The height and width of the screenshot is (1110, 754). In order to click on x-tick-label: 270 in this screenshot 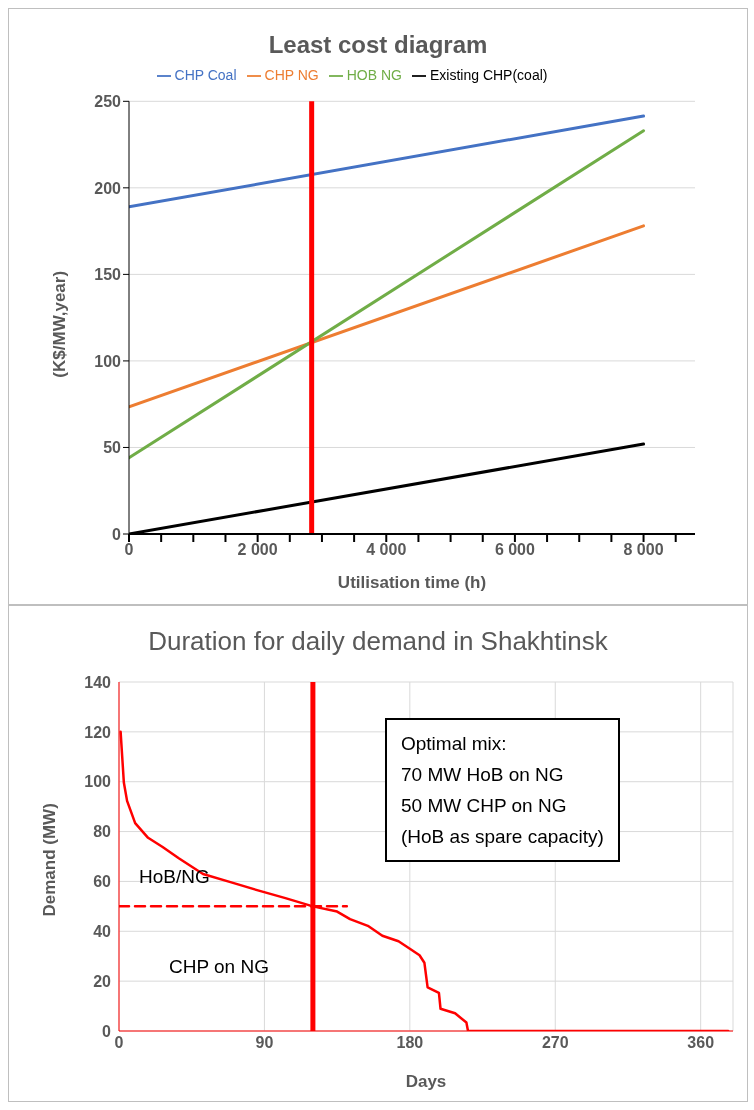, I will do `click(555, 1043)`.